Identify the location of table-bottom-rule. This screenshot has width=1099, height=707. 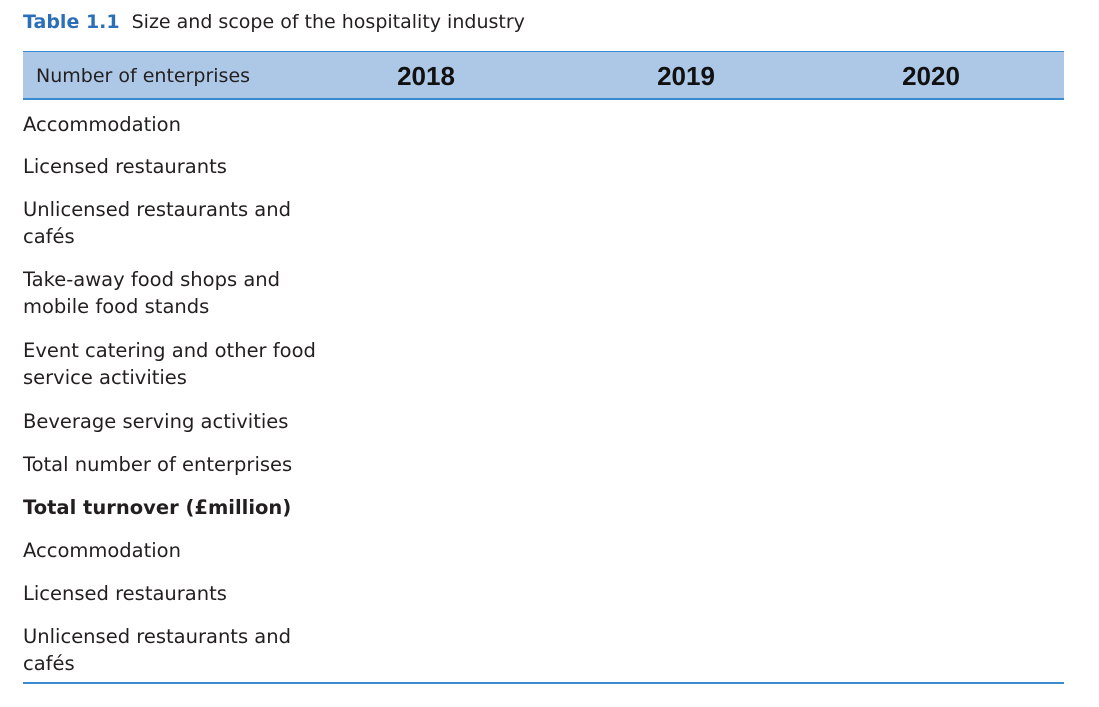
(543, 683).